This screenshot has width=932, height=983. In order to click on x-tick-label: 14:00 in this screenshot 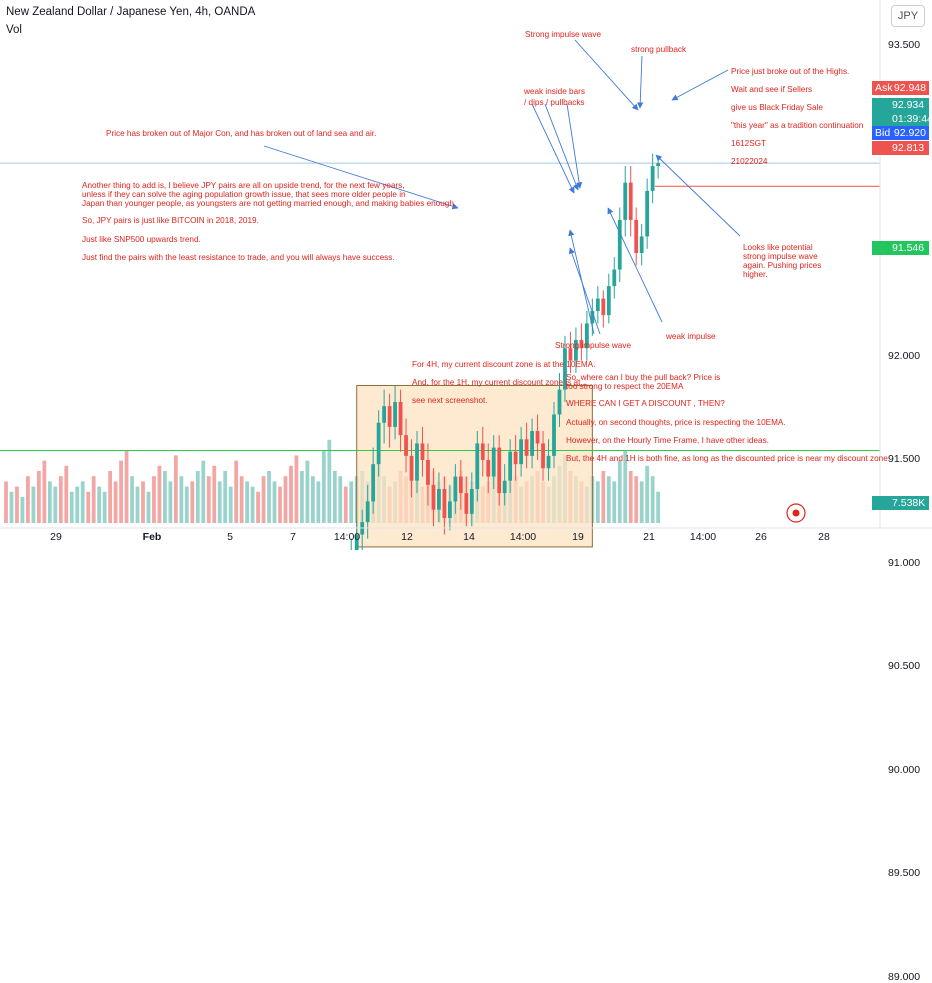, I will do `click(523, 537)`.